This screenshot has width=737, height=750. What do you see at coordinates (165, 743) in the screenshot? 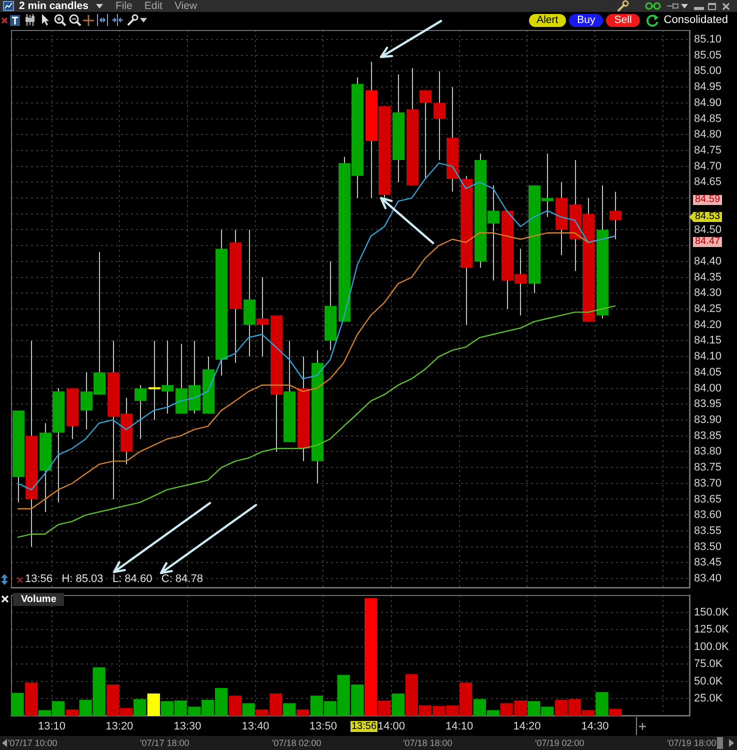
I see `text: '07/17 18:00` at bounding box center [165, 743].